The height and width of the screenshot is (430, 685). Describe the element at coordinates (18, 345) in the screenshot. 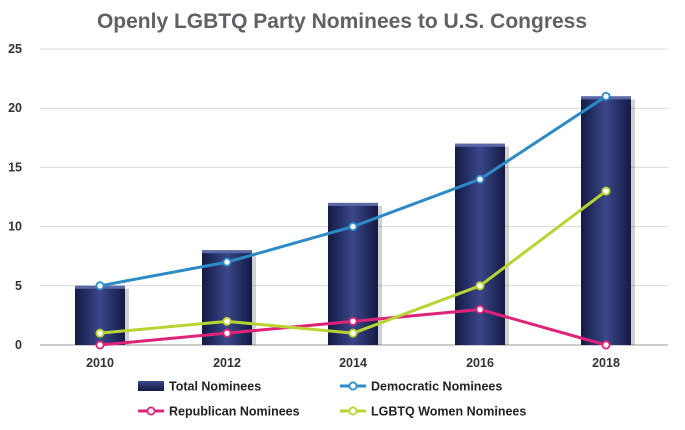

I see `y-tick-label: 0` at that location.